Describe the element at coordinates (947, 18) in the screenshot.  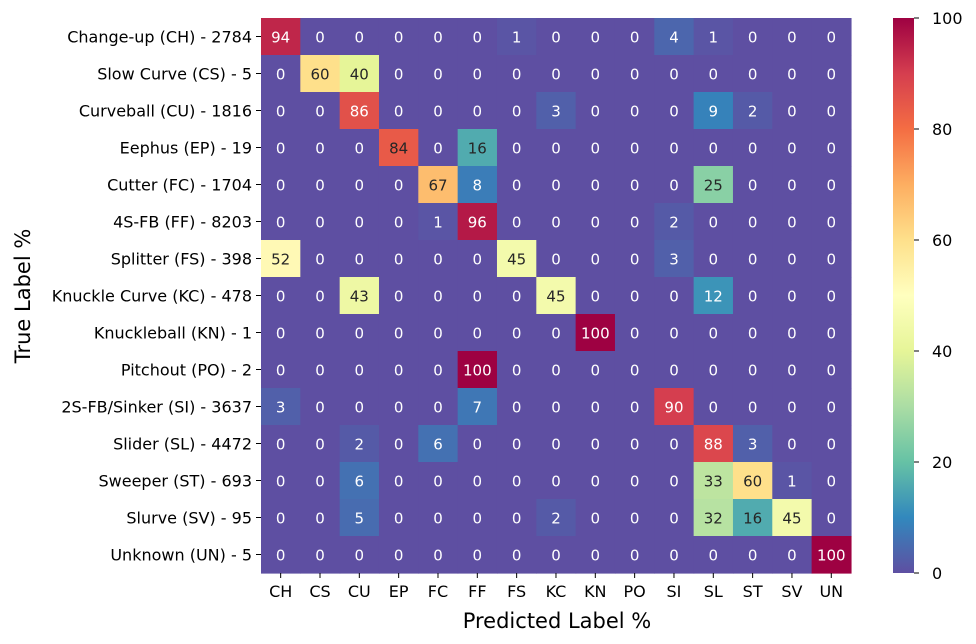
I see `colorbar-tick-label: 100` at that location.